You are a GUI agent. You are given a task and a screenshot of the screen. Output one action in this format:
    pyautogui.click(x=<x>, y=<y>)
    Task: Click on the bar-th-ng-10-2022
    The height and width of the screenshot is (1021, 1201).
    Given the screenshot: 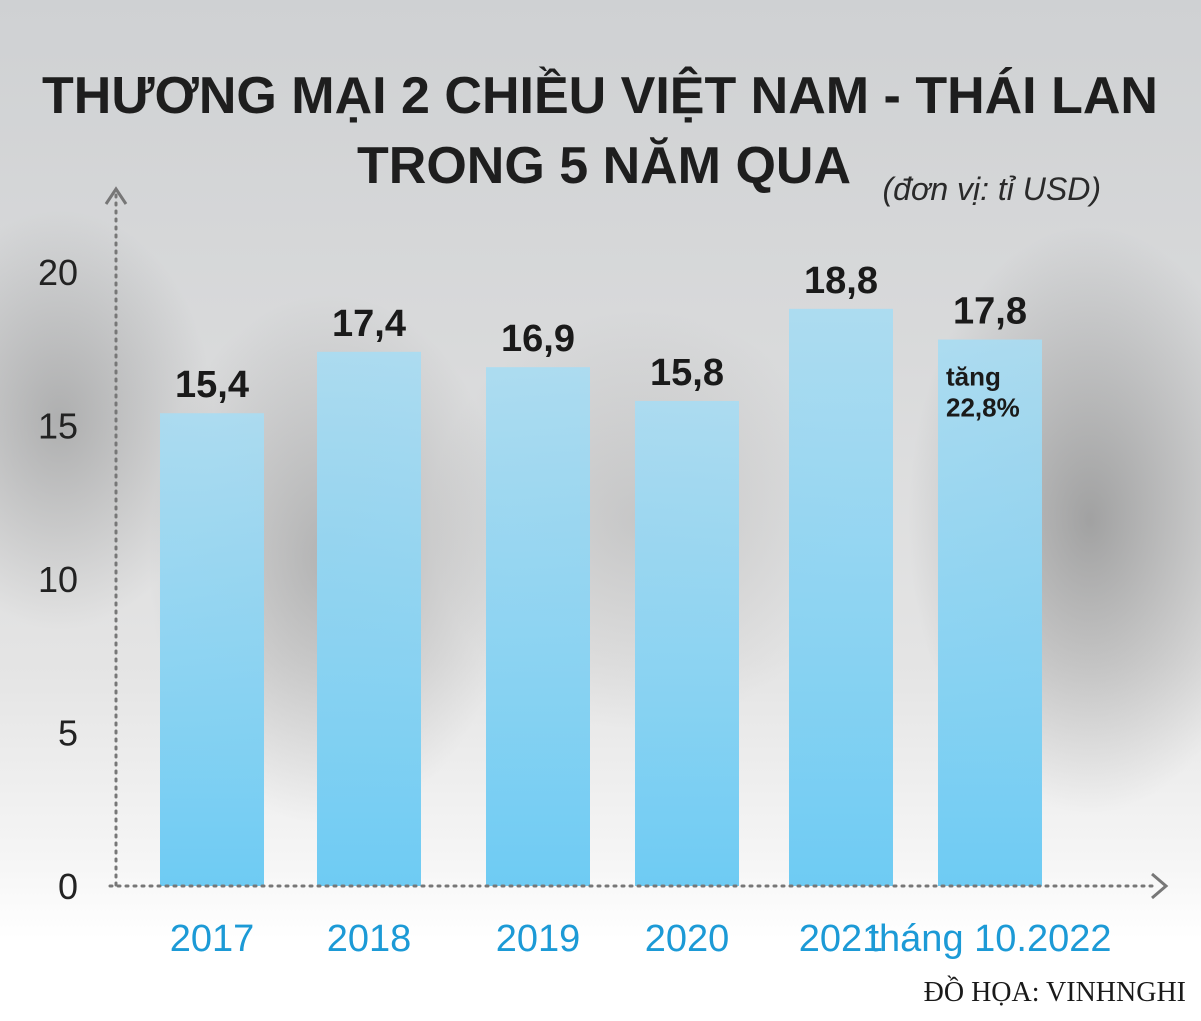 What is the action you would take?
    pyautogui.click(x=990, y=612)
    